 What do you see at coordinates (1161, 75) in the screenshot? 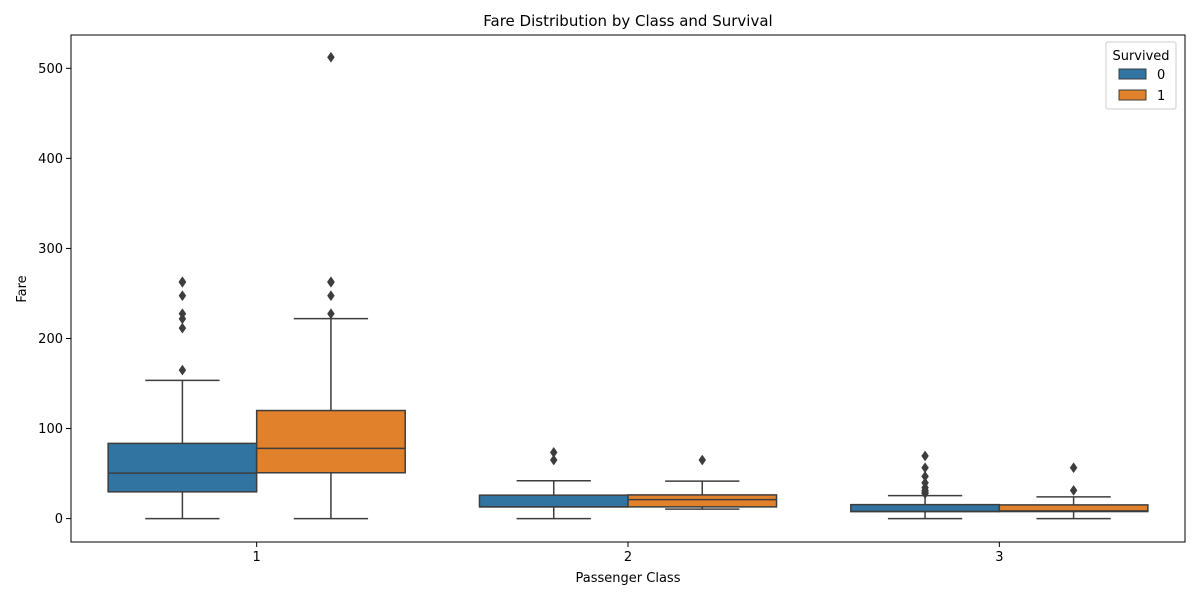
I see `legend-label-survived-0: 0` at bounding box center [1161, 75].